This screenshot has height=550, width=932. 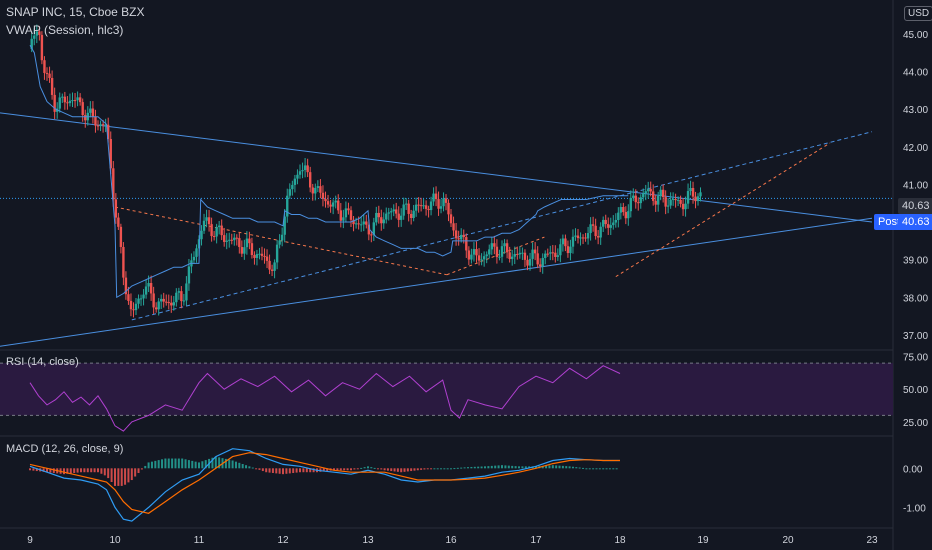 I want to click on x-tick-label: 9, so click(x=30, y=540).